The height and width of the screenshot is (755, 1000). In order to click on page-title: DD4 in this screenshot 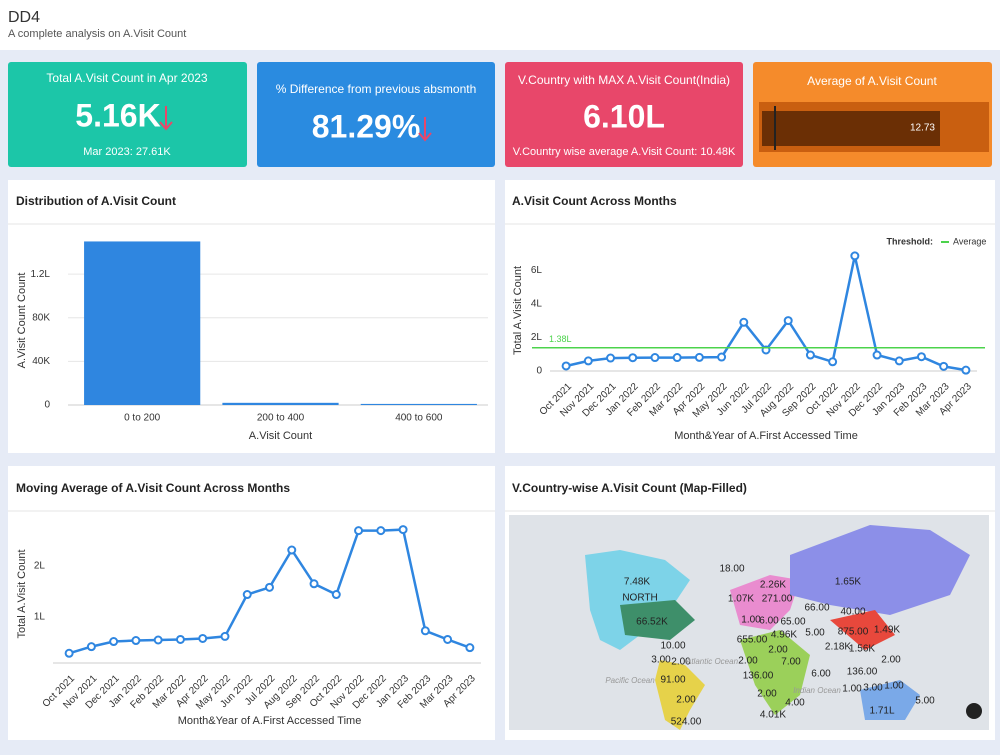, I will do `click(24, 17)`.